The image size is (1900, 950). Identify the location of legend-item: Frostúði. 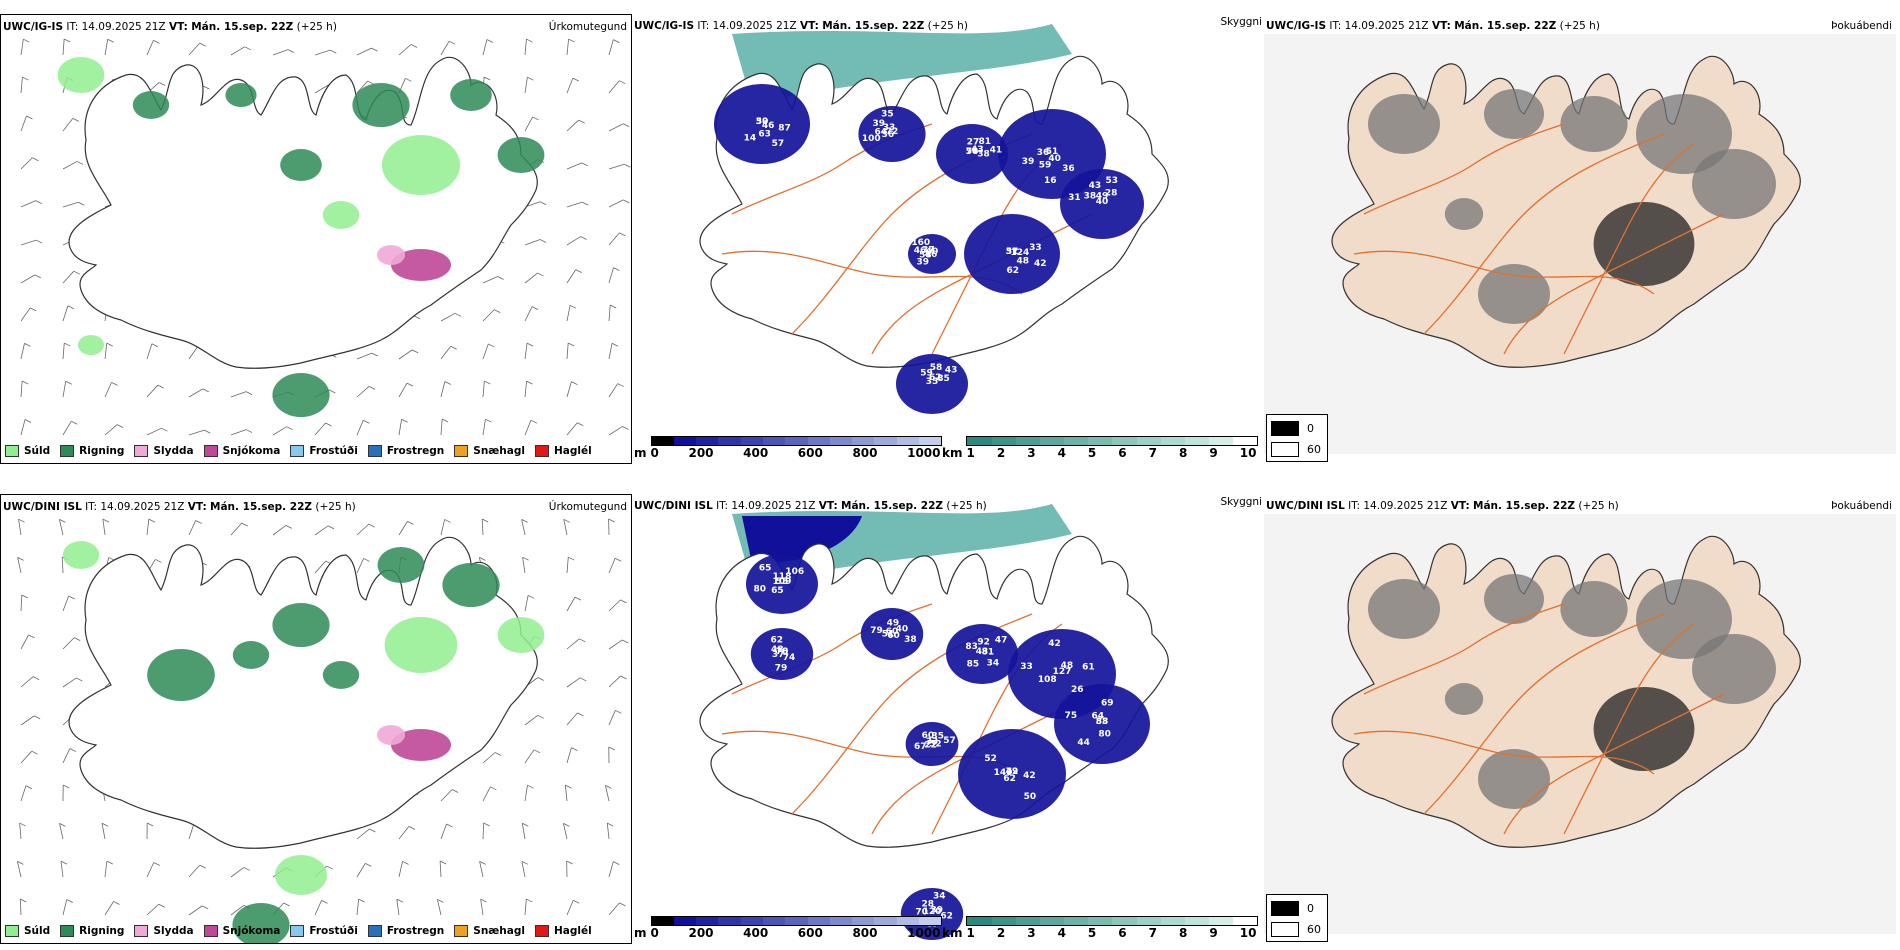
(324, 451).